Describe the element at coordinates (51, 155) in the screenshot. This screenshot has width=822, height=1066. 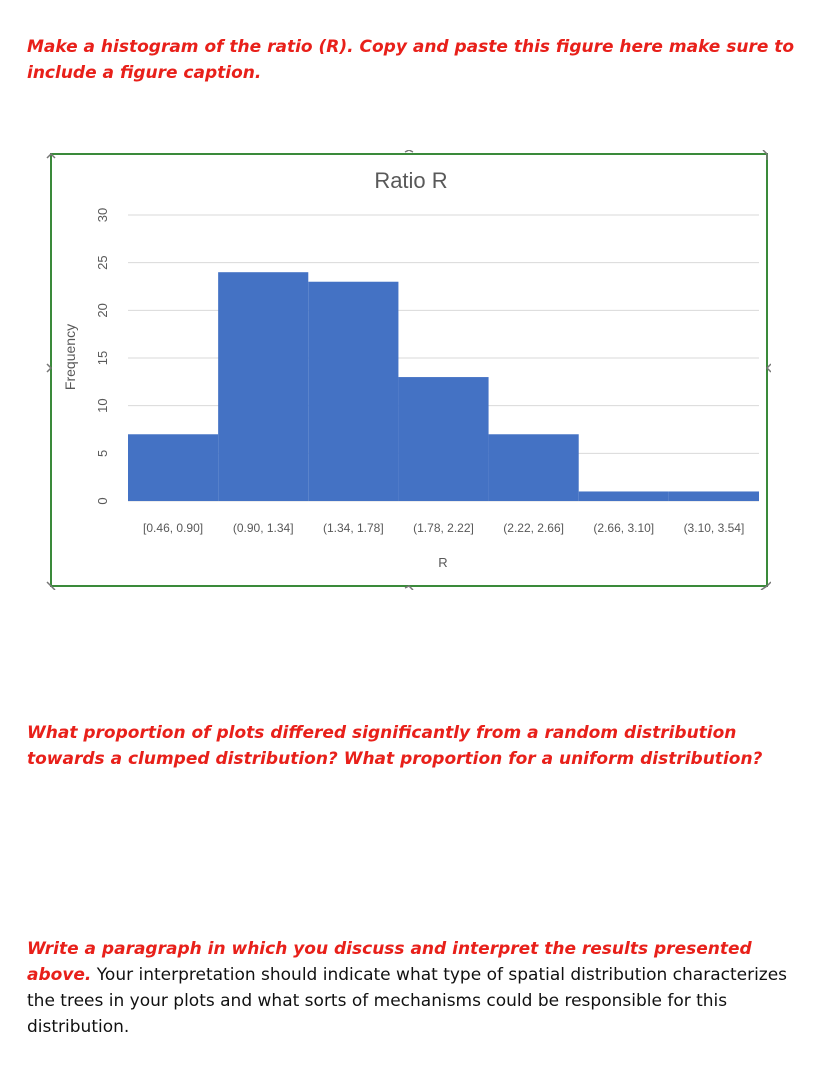
I see `resize-handle-top-left` at that location.